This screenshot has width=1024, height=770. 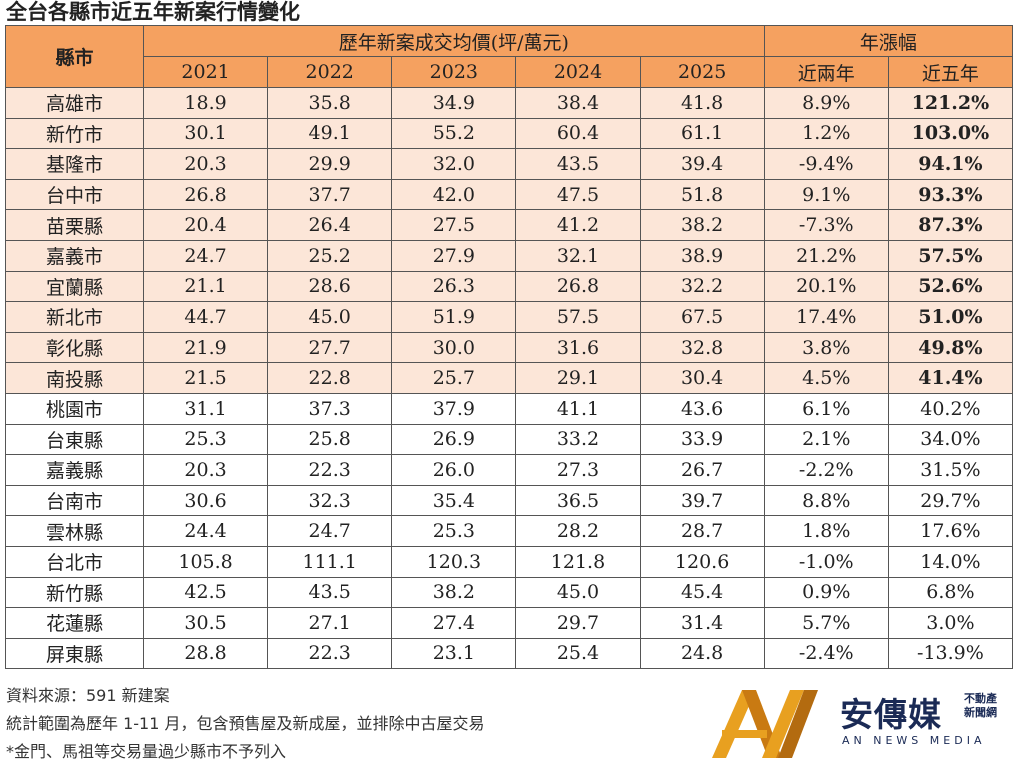 What do you see at coordinates (330, 623) in the screenshot?
I see `price-cell: 27.1` at bounding box center [330, 623].